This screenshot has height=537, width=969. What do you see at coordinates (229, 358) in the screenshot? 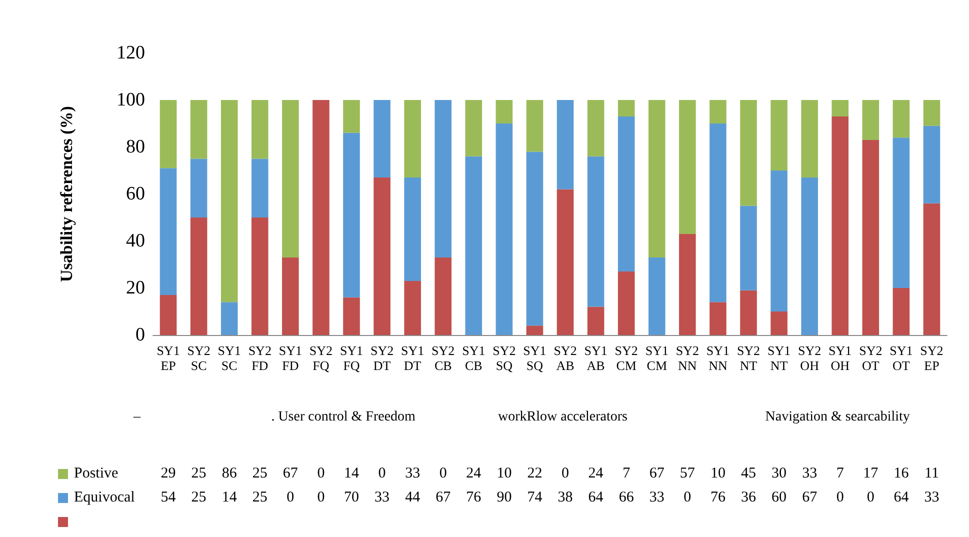
I see `x-tick-label: SY1 SC` at bounding box center [229, 358].